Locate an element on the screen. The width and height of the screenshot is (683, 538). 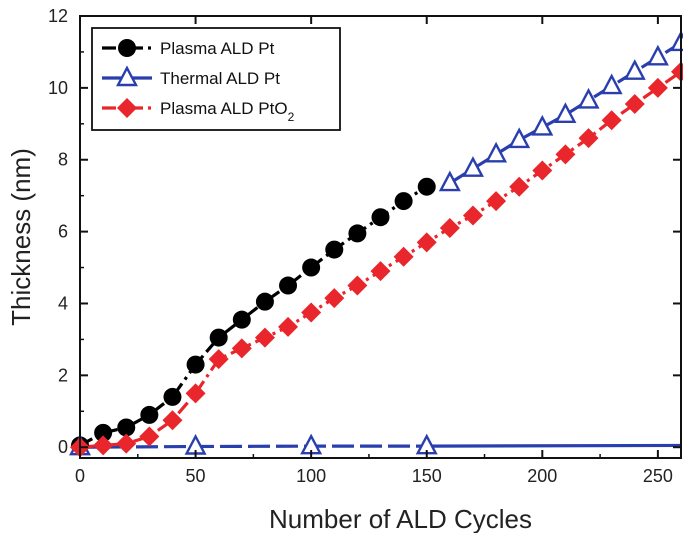
y-tick-label-5: 10 is located at coordinates (58, 88).